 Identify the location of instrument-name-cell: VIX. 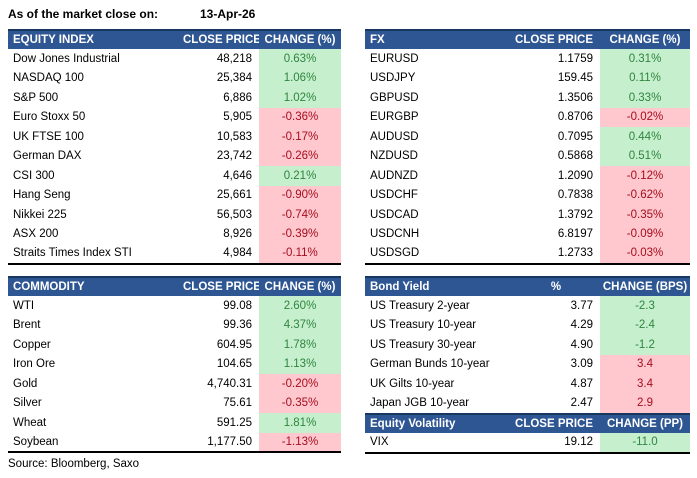
(379, 442).